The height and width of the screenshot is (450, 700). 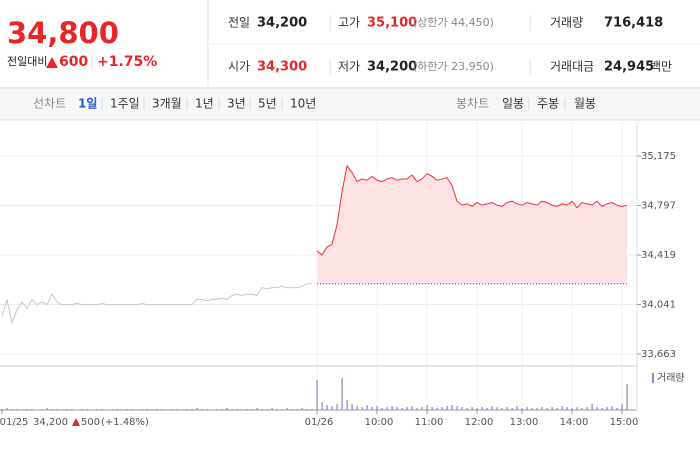 I want to click on tab: 월봉, so click(x=585, y=104).